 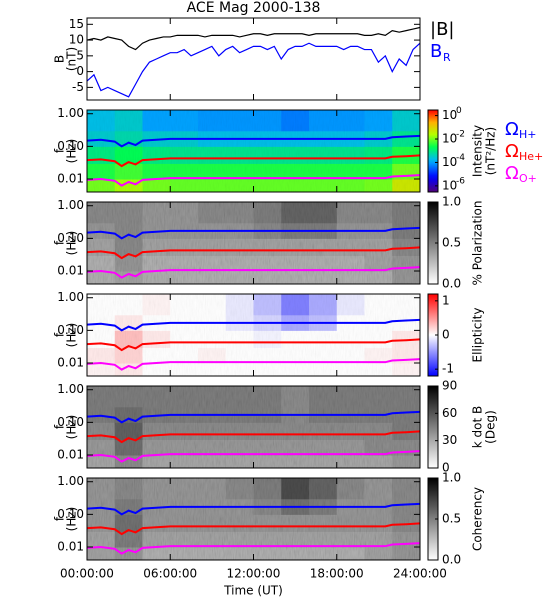 What do you see at coordinates (253, 591) in the screenshot?
I see `x-axis-label: Time (UT)` at bounding box center [253, 591].